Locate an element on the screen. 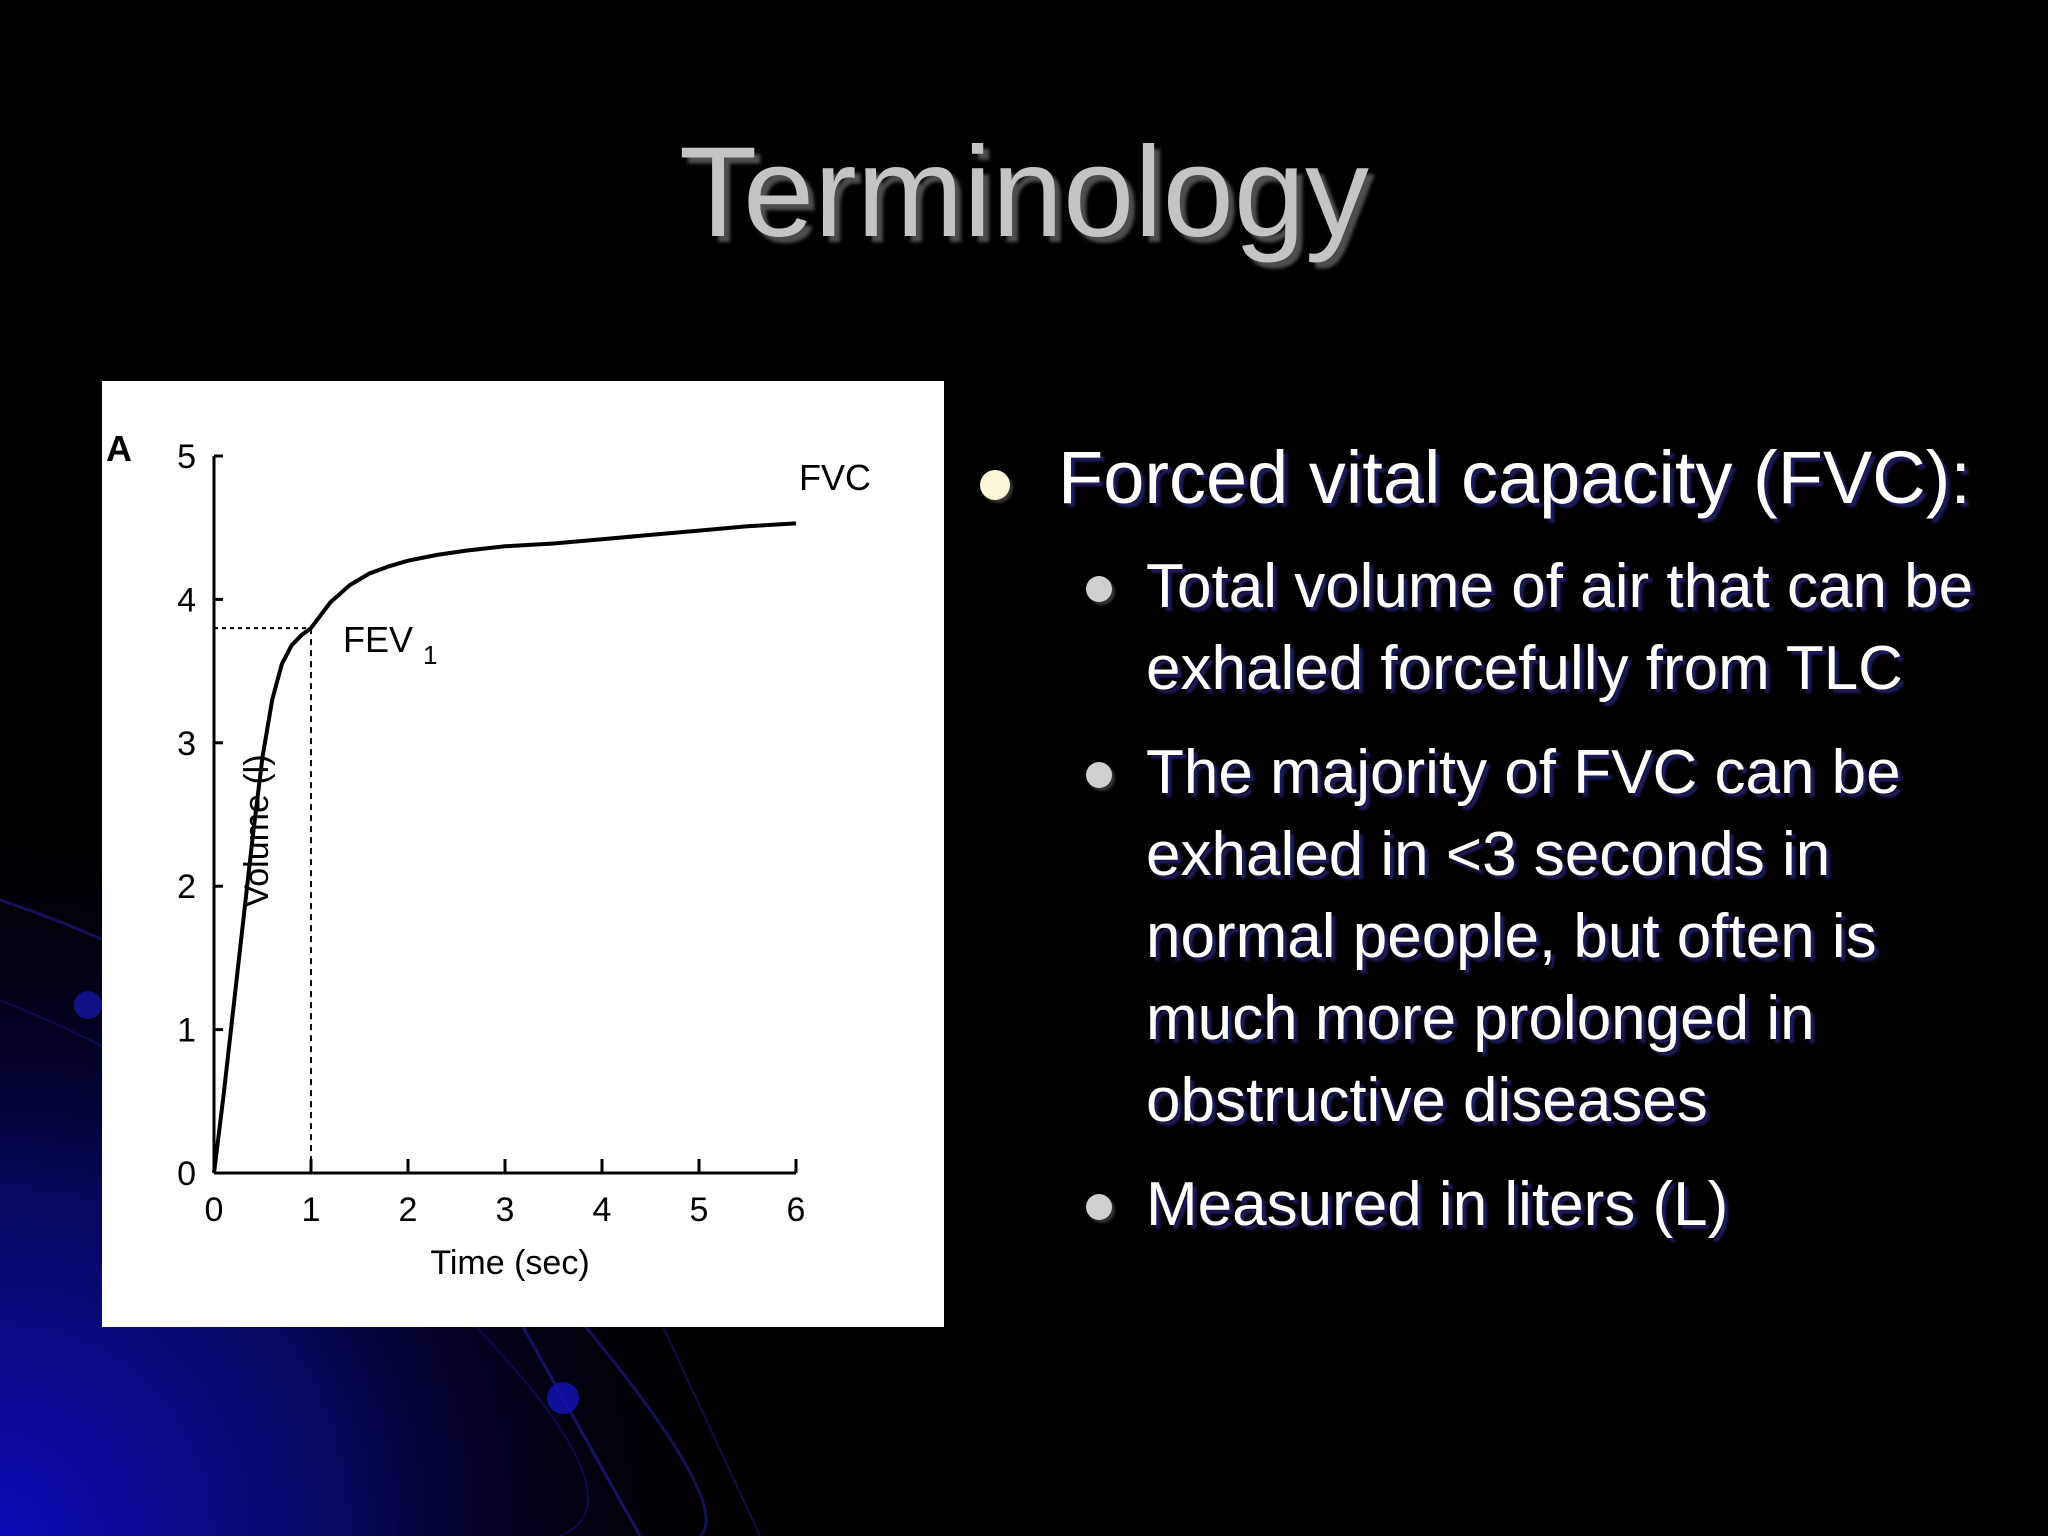 Image resolution: width=2048 pixels, height=1536 pixels. y-tick-label: 2 is located at coordinates (186, 887).